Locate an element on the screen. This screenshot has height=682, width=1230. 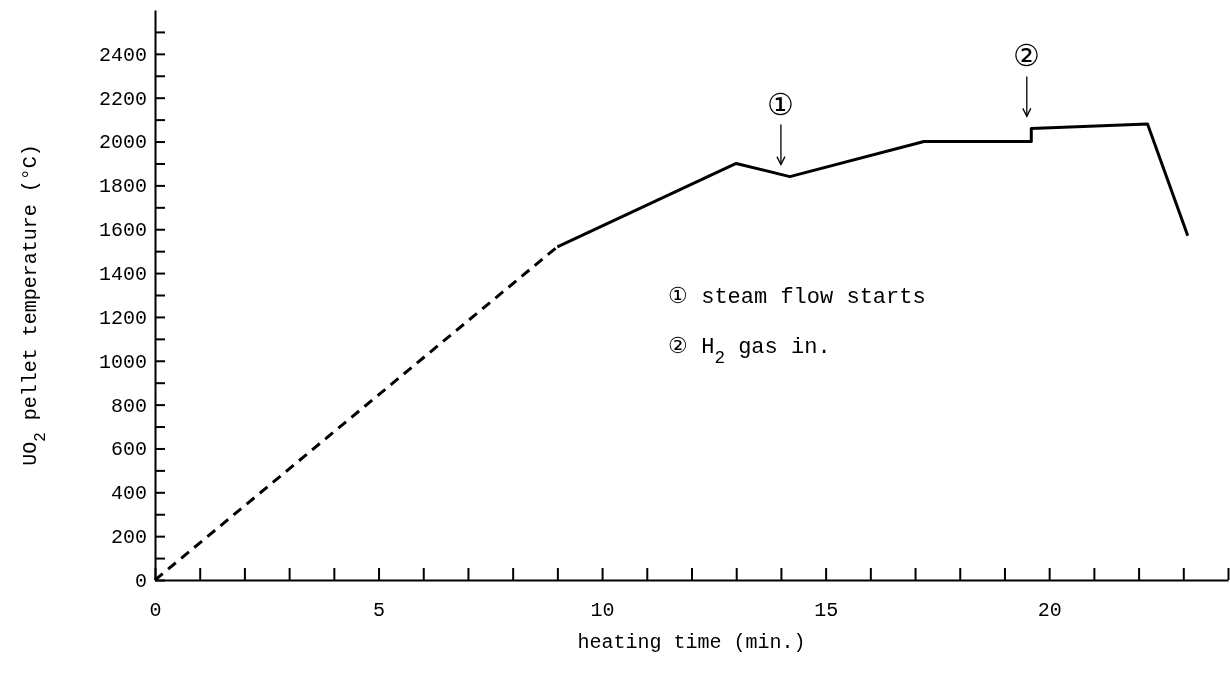
x-tick-label: 15 is located at coordinates (826, 611).